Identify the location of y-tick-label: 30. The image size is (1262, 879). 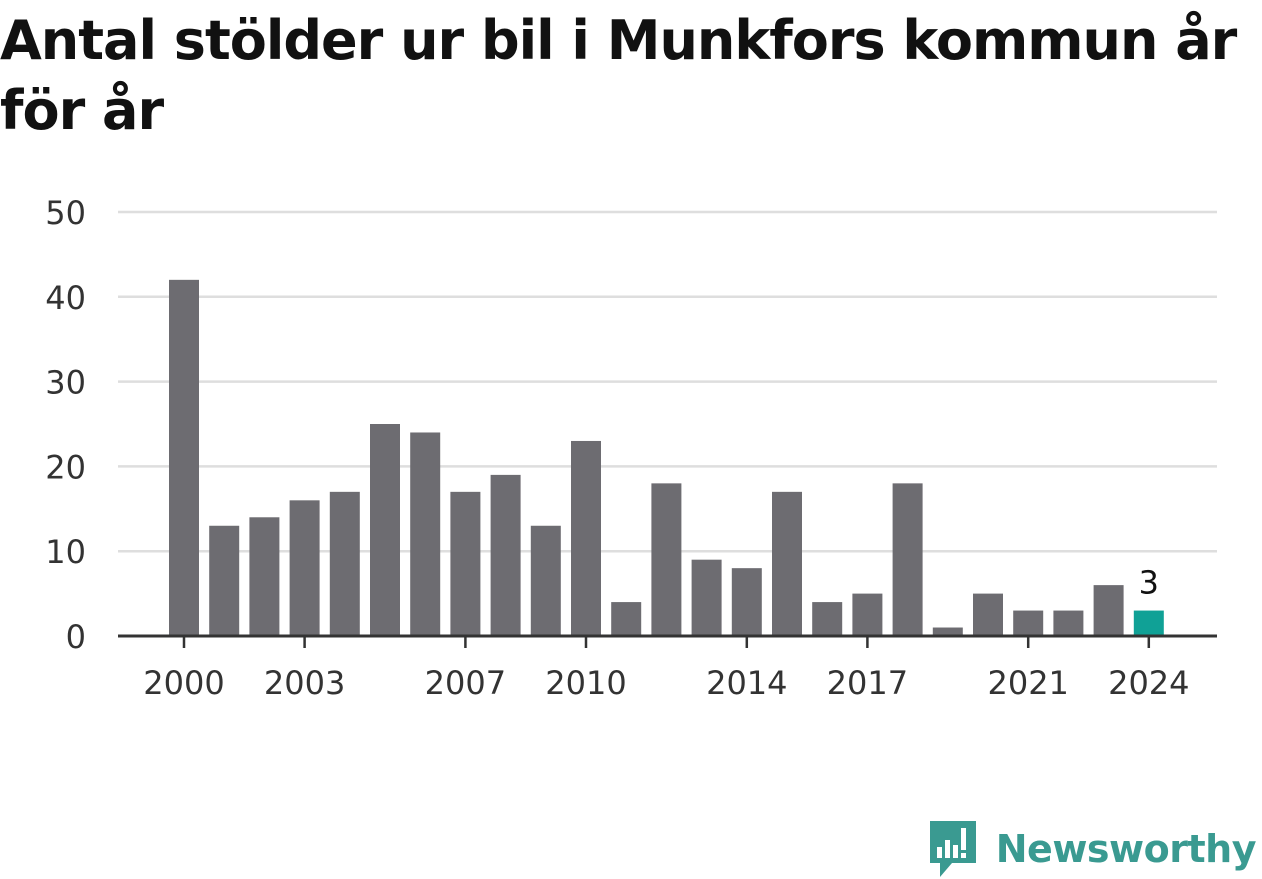
(65, 383).